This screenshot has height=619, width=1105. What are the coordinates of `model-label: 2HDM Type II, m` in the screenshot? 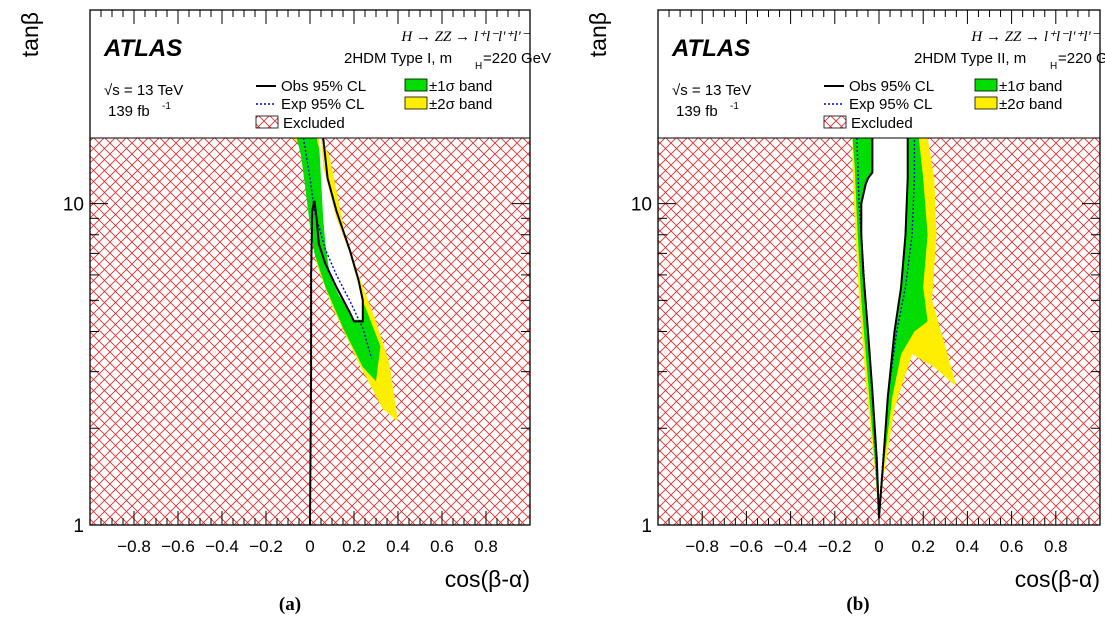 It's located at (970, 58).